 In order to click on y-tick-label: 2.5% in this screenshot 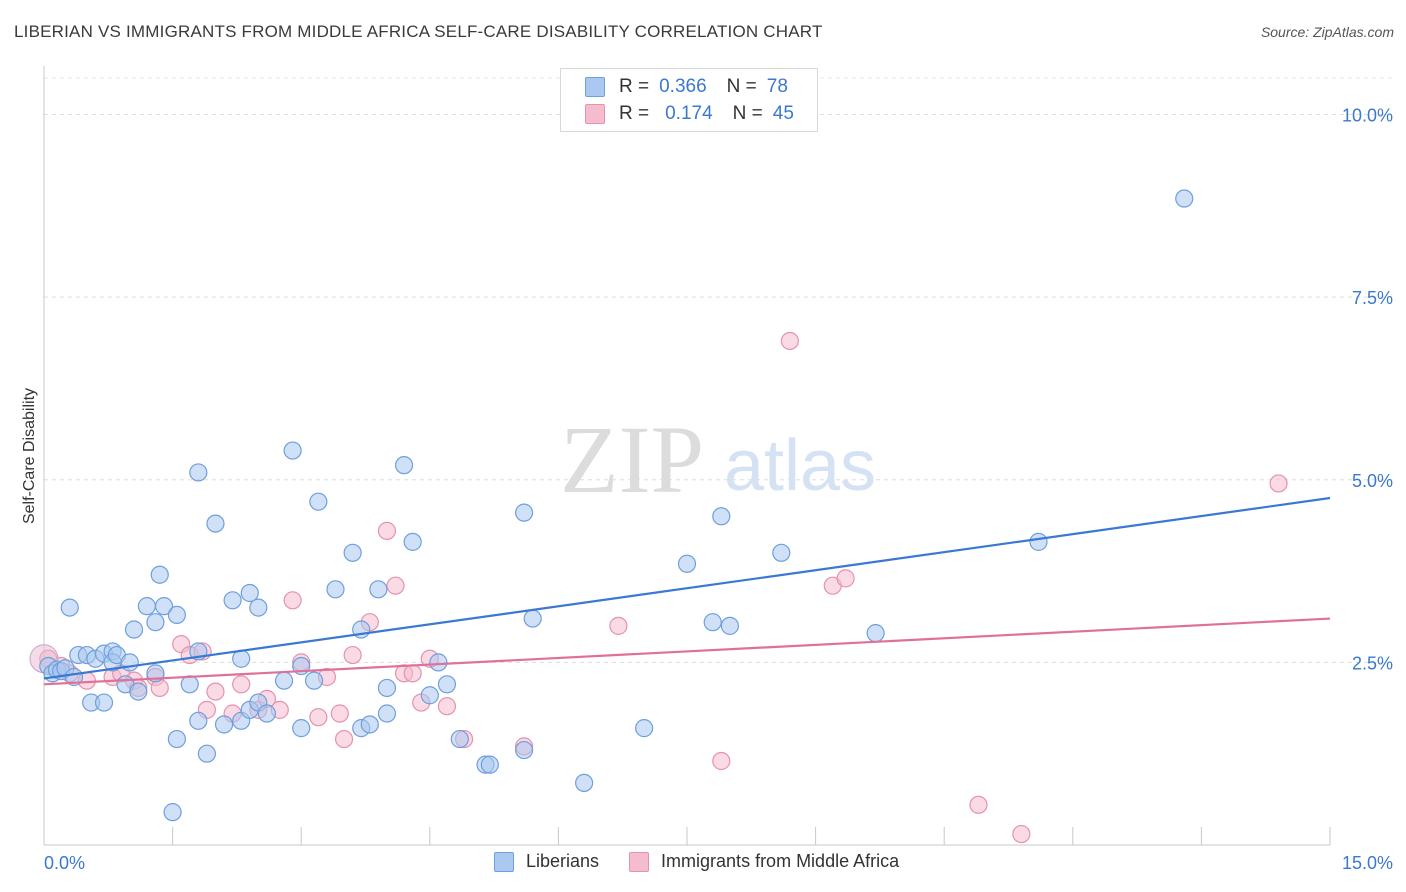, I will do `click(1372, 663)`.